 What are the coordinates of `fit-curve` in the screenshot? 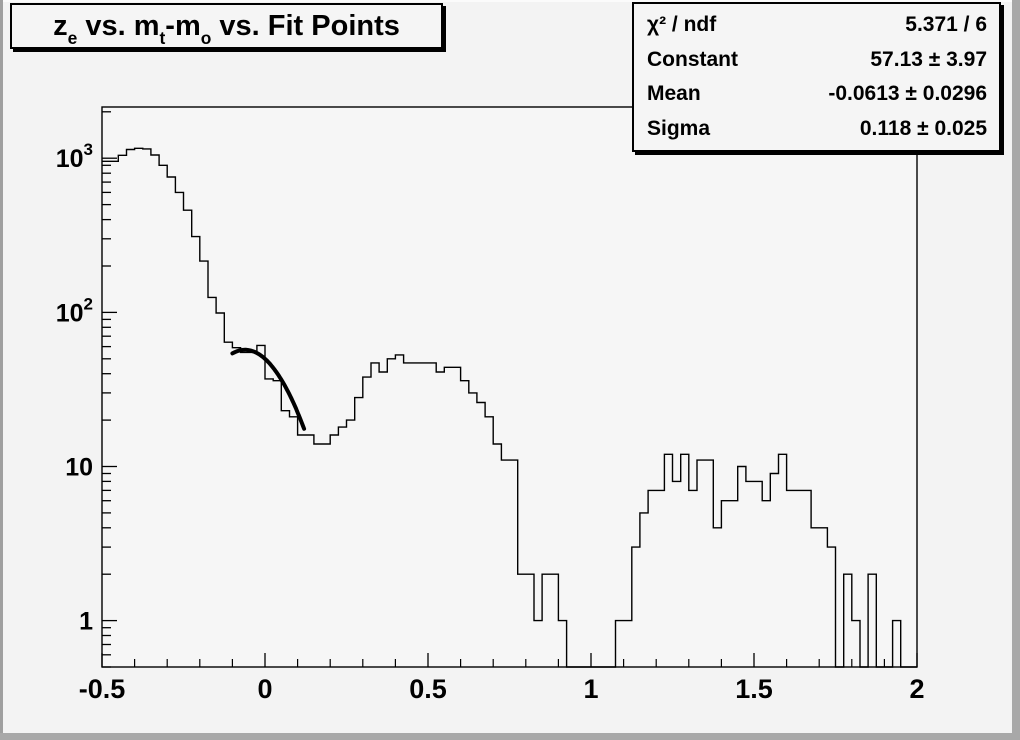 It's located at (268, 389).